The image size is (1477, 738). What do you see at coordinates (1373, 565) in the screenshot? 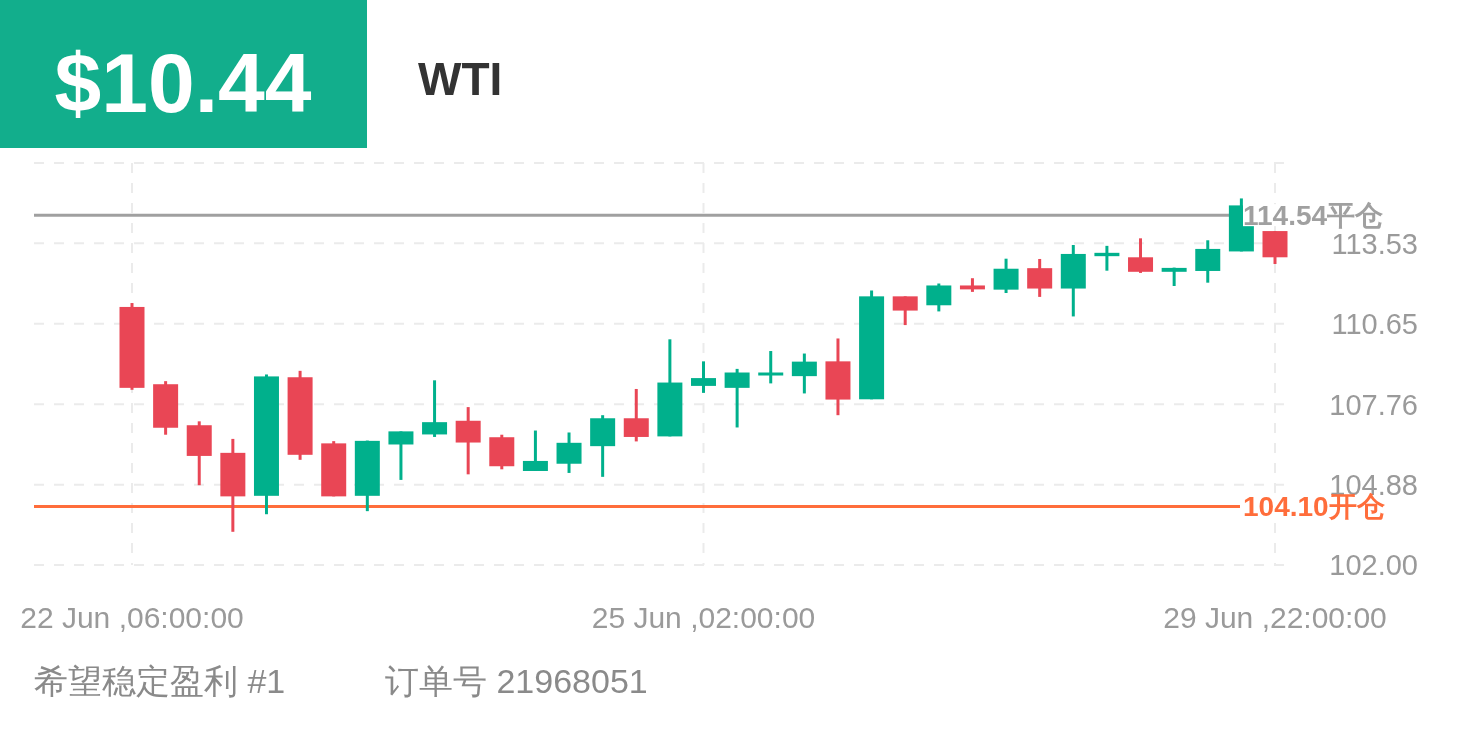
I see `y-tick-label: 102.00` at bounding box center [1373, 565].